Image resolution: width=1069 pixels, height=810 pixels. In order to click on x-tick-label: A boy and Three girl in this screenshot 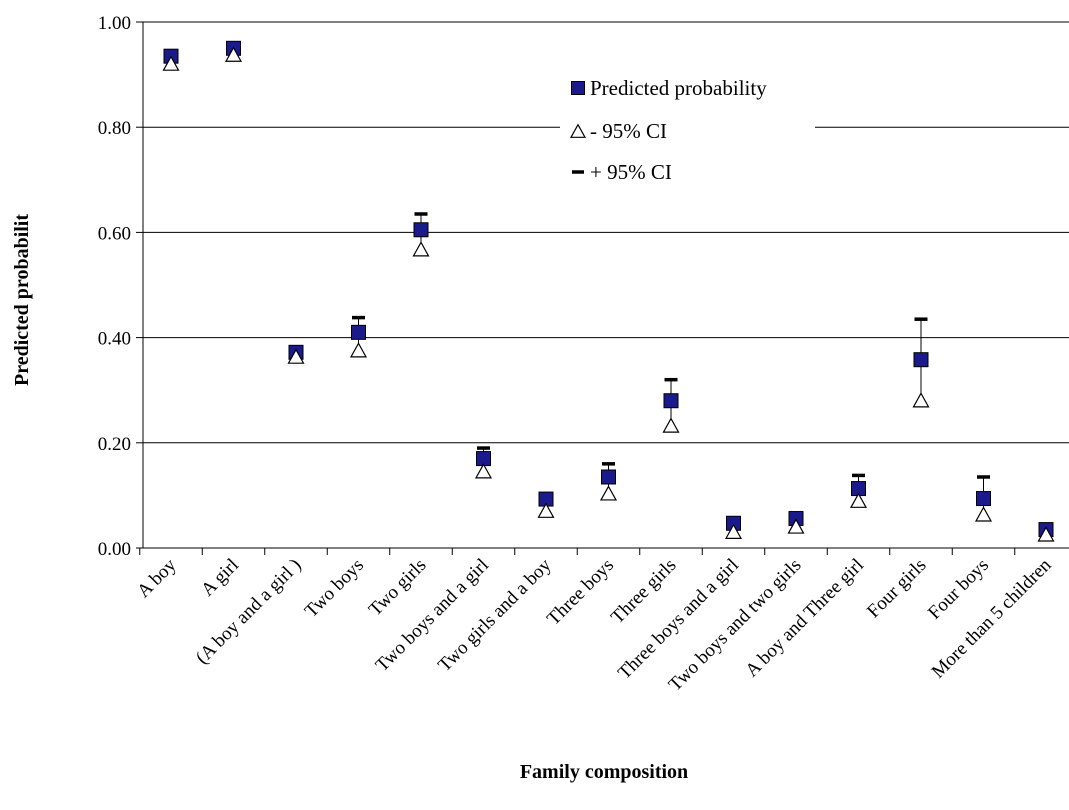, I will do `click(804, 618)`.